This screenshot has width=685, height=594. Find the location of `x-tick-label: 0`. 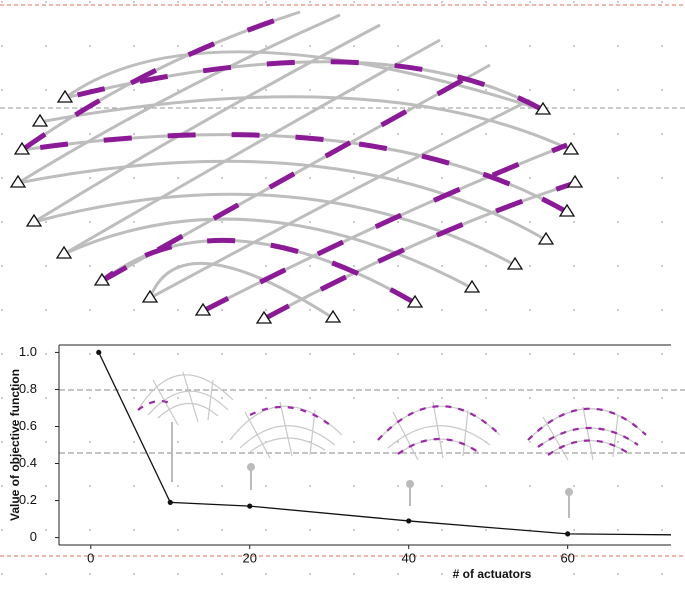

x-tick-label: 0 is located at coordinates (90, 557).